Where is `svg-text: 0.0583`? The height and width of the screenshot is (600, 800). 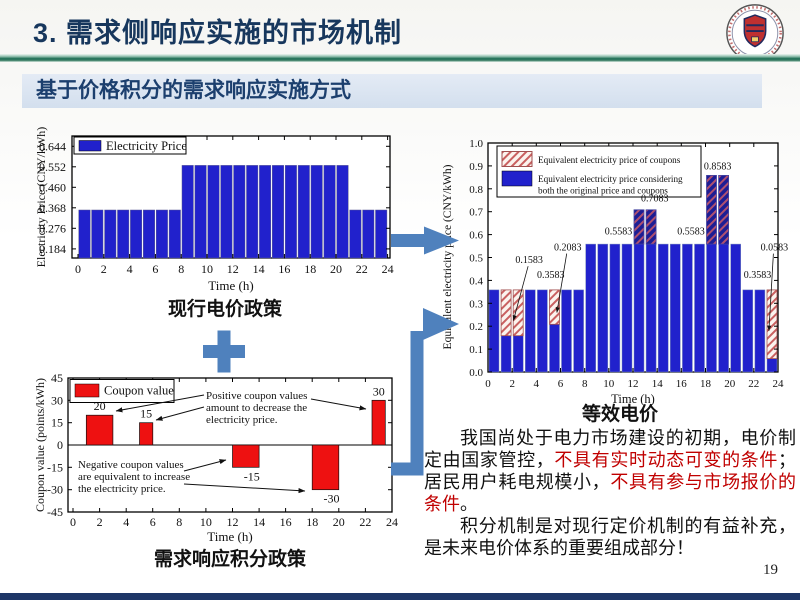 svg-text: 0.0583 is located at coordinates (775, 248).